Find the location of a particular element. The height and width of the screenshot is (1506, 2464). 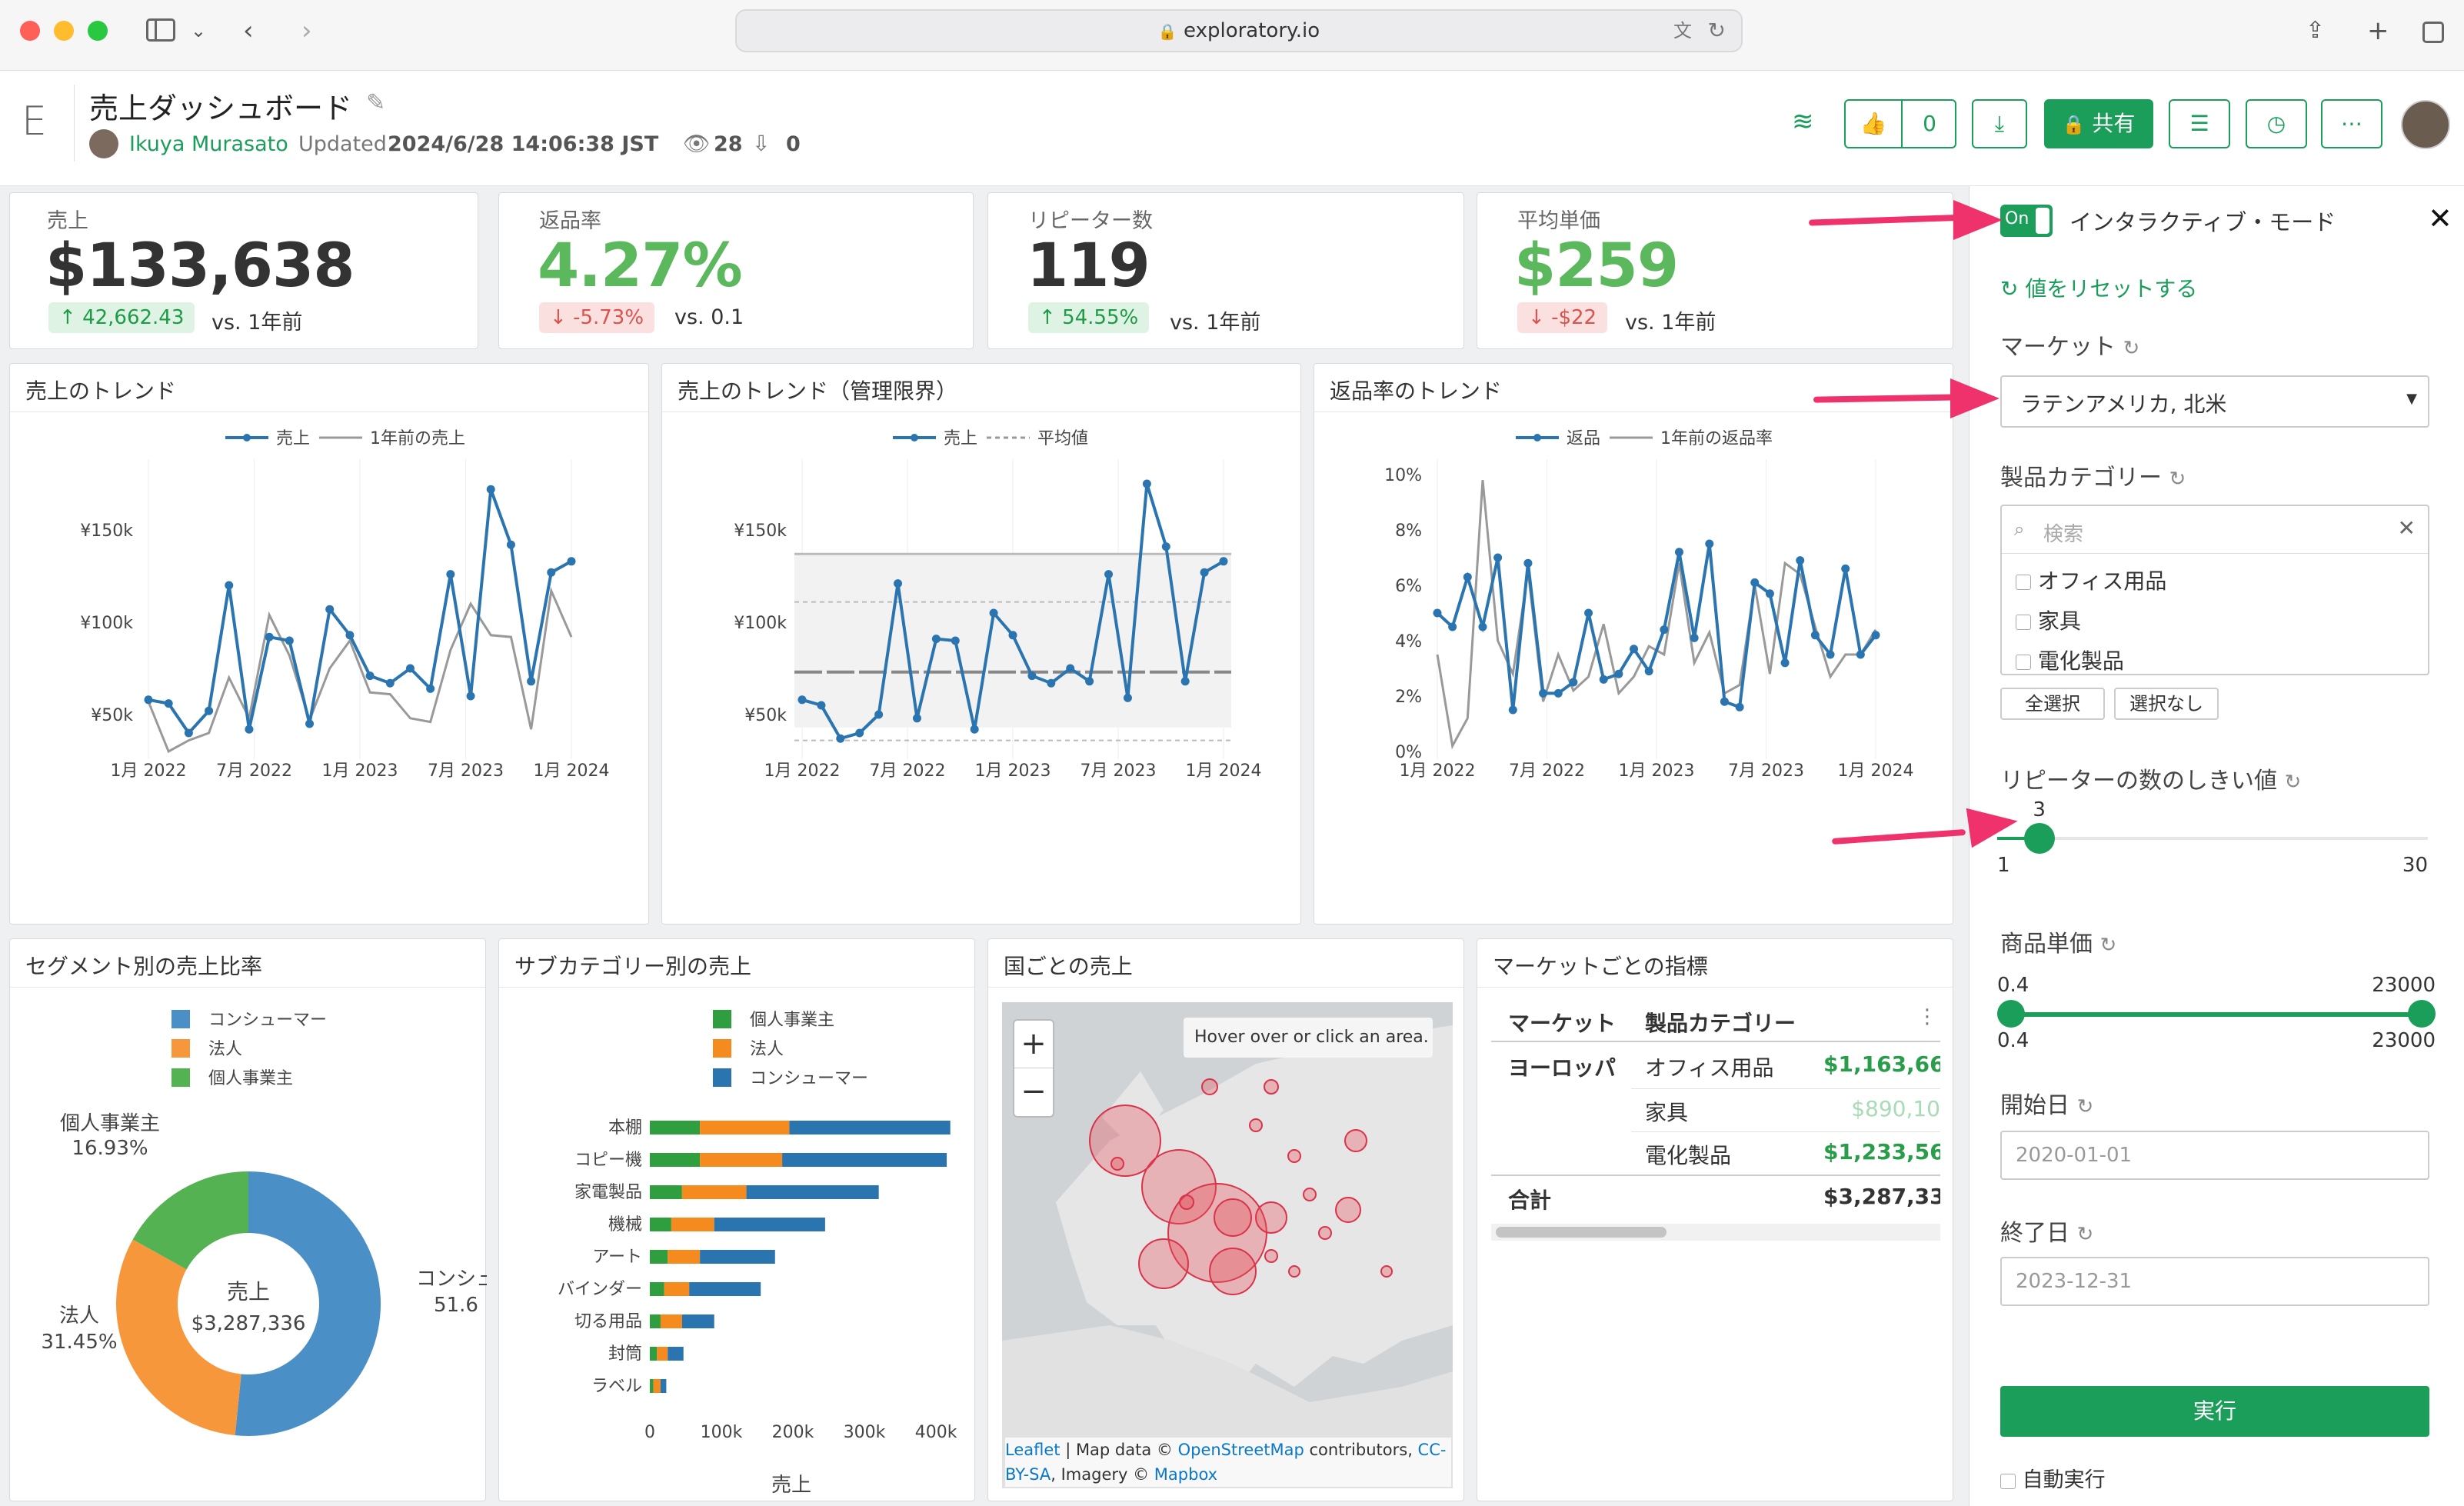

share-icon: ⇪ is located at coordinates (2316, 30).